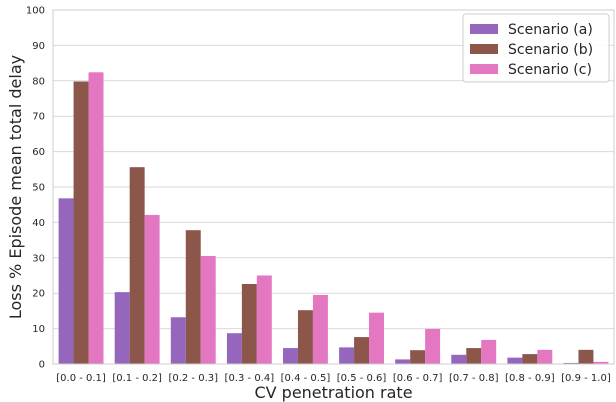 This screenshot has width=616, height=402. Describe the element at coordinates (42, 365) in the screenshot. I see `y-tick-label: 0` at that location.